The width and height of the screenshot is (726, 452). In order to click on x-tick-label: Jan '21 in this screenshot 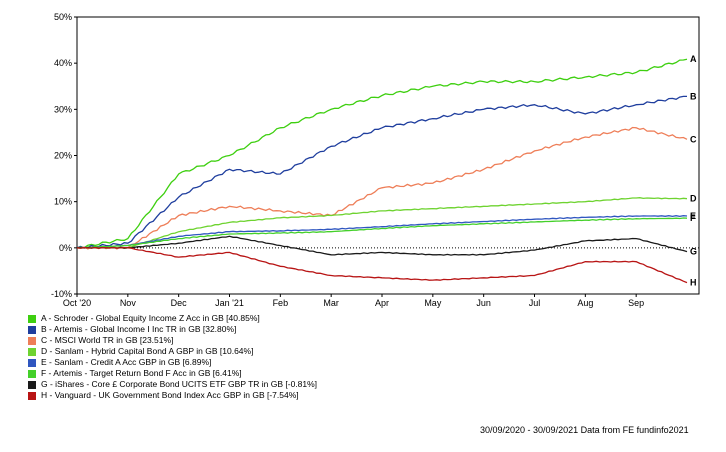, I will do `click(229, 303)`.